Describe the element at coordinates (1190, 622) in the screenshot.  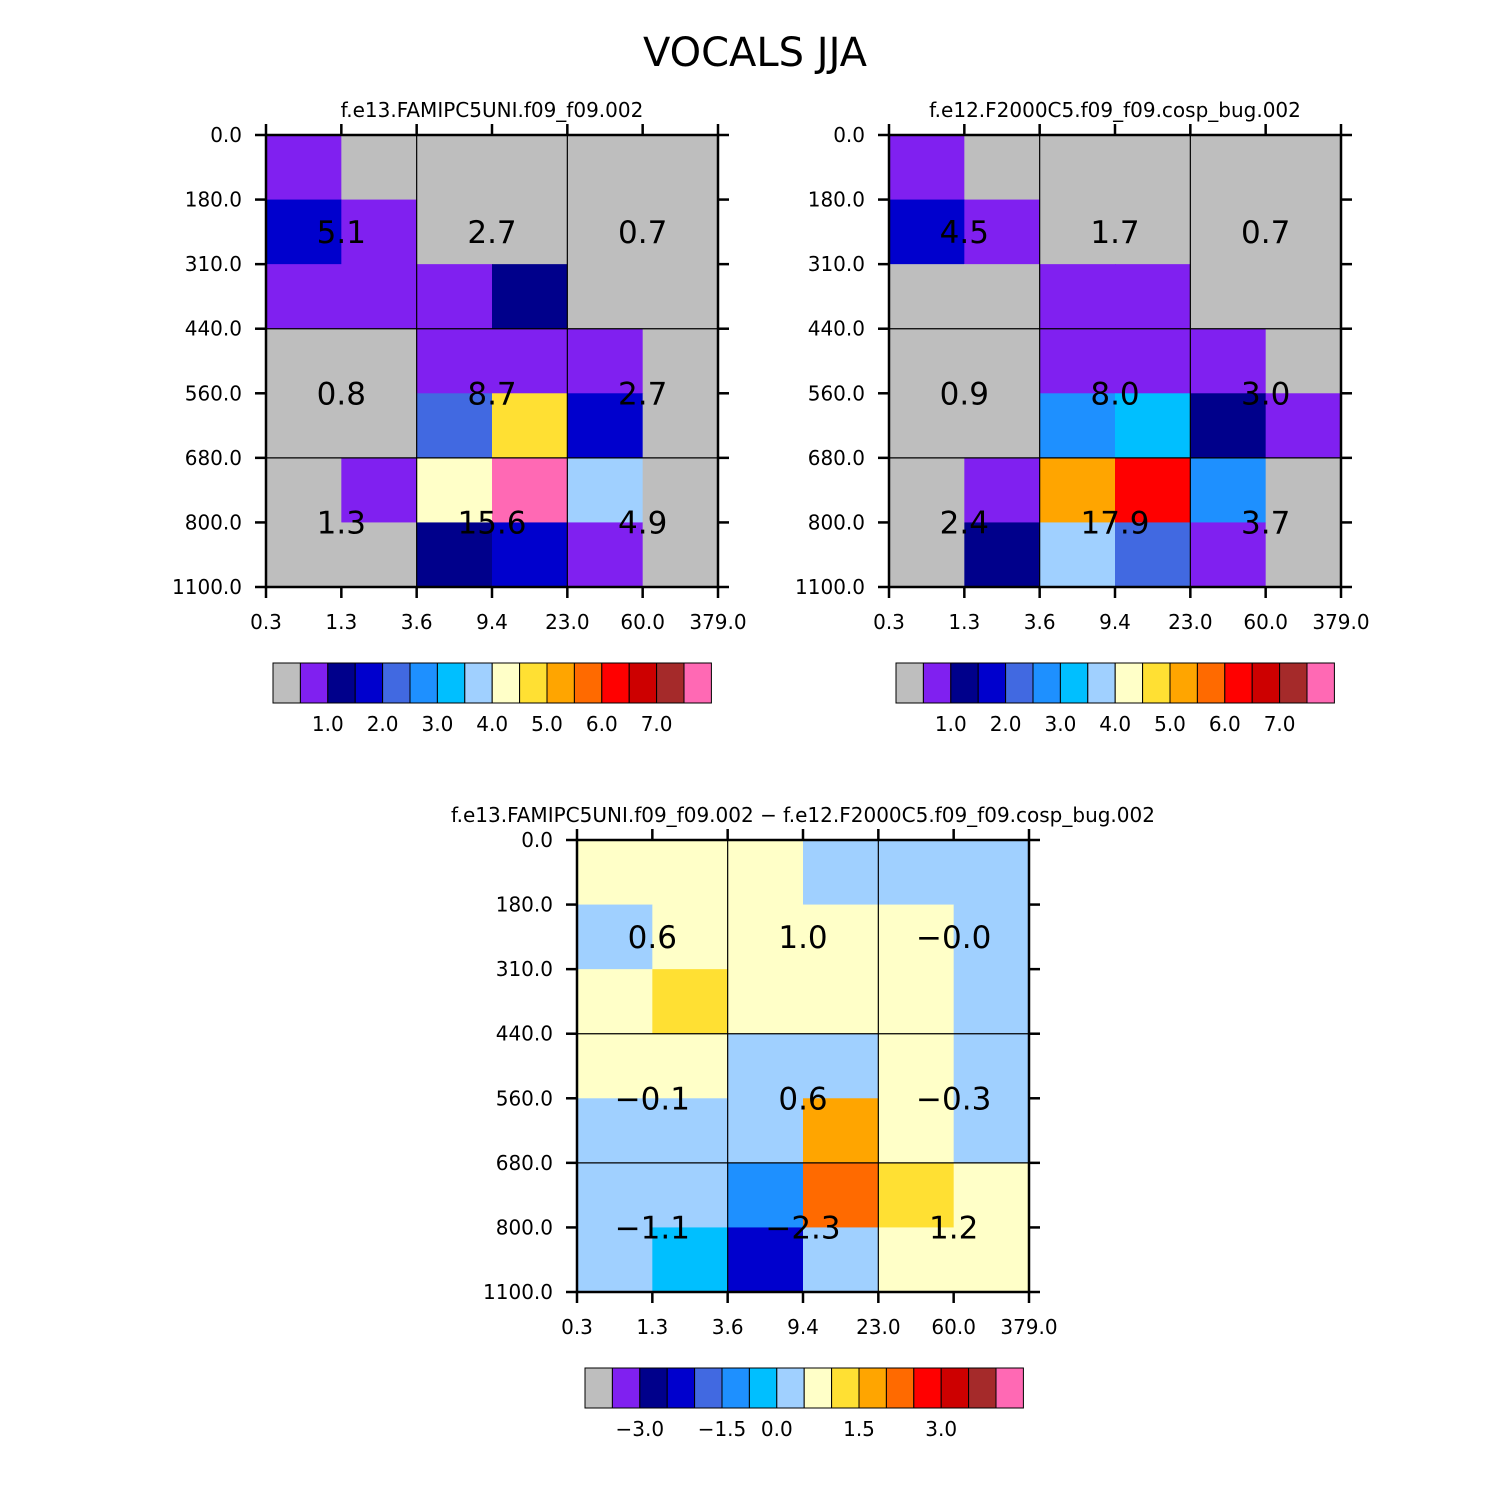
I see `x-tick-label: 23.0` at that location.